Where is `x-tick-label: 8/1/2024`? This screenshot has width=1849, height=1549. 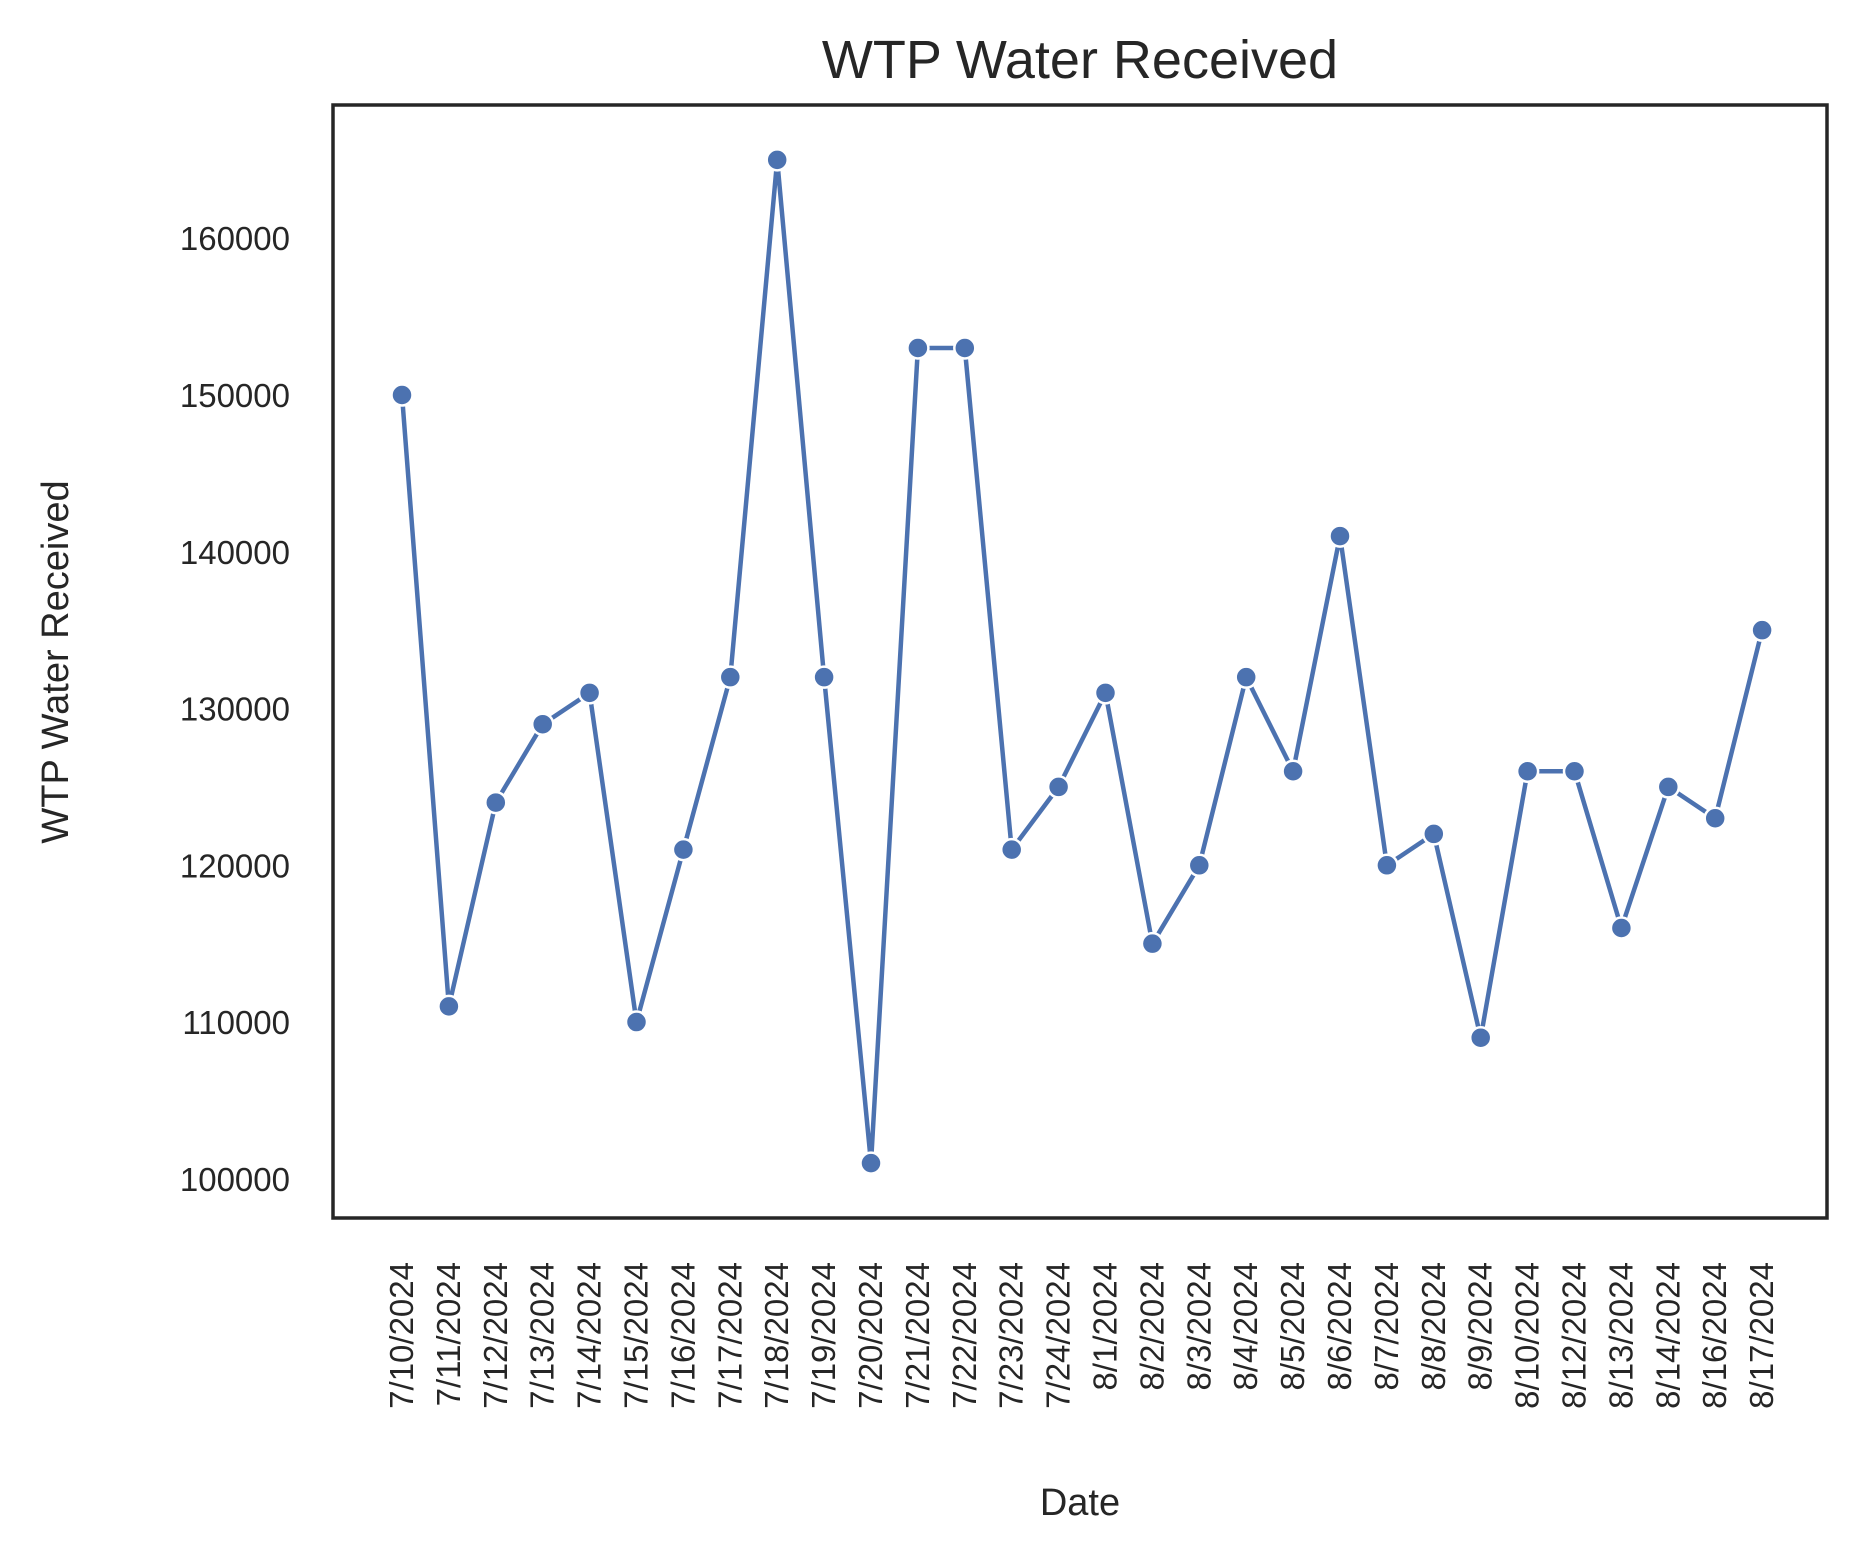 x-tick-label: 8/1/2024 is located at coordinates (1105, 1326).